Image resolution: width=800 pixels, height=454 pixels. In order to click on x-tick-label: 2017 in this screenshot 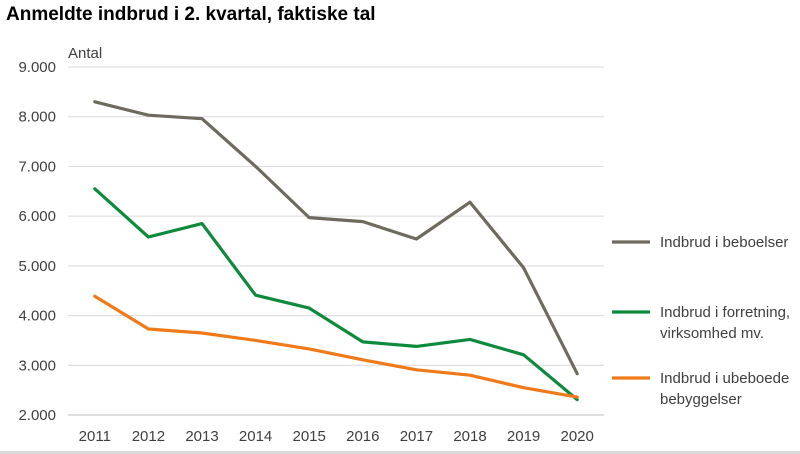, I will do `click(416, 436)`.